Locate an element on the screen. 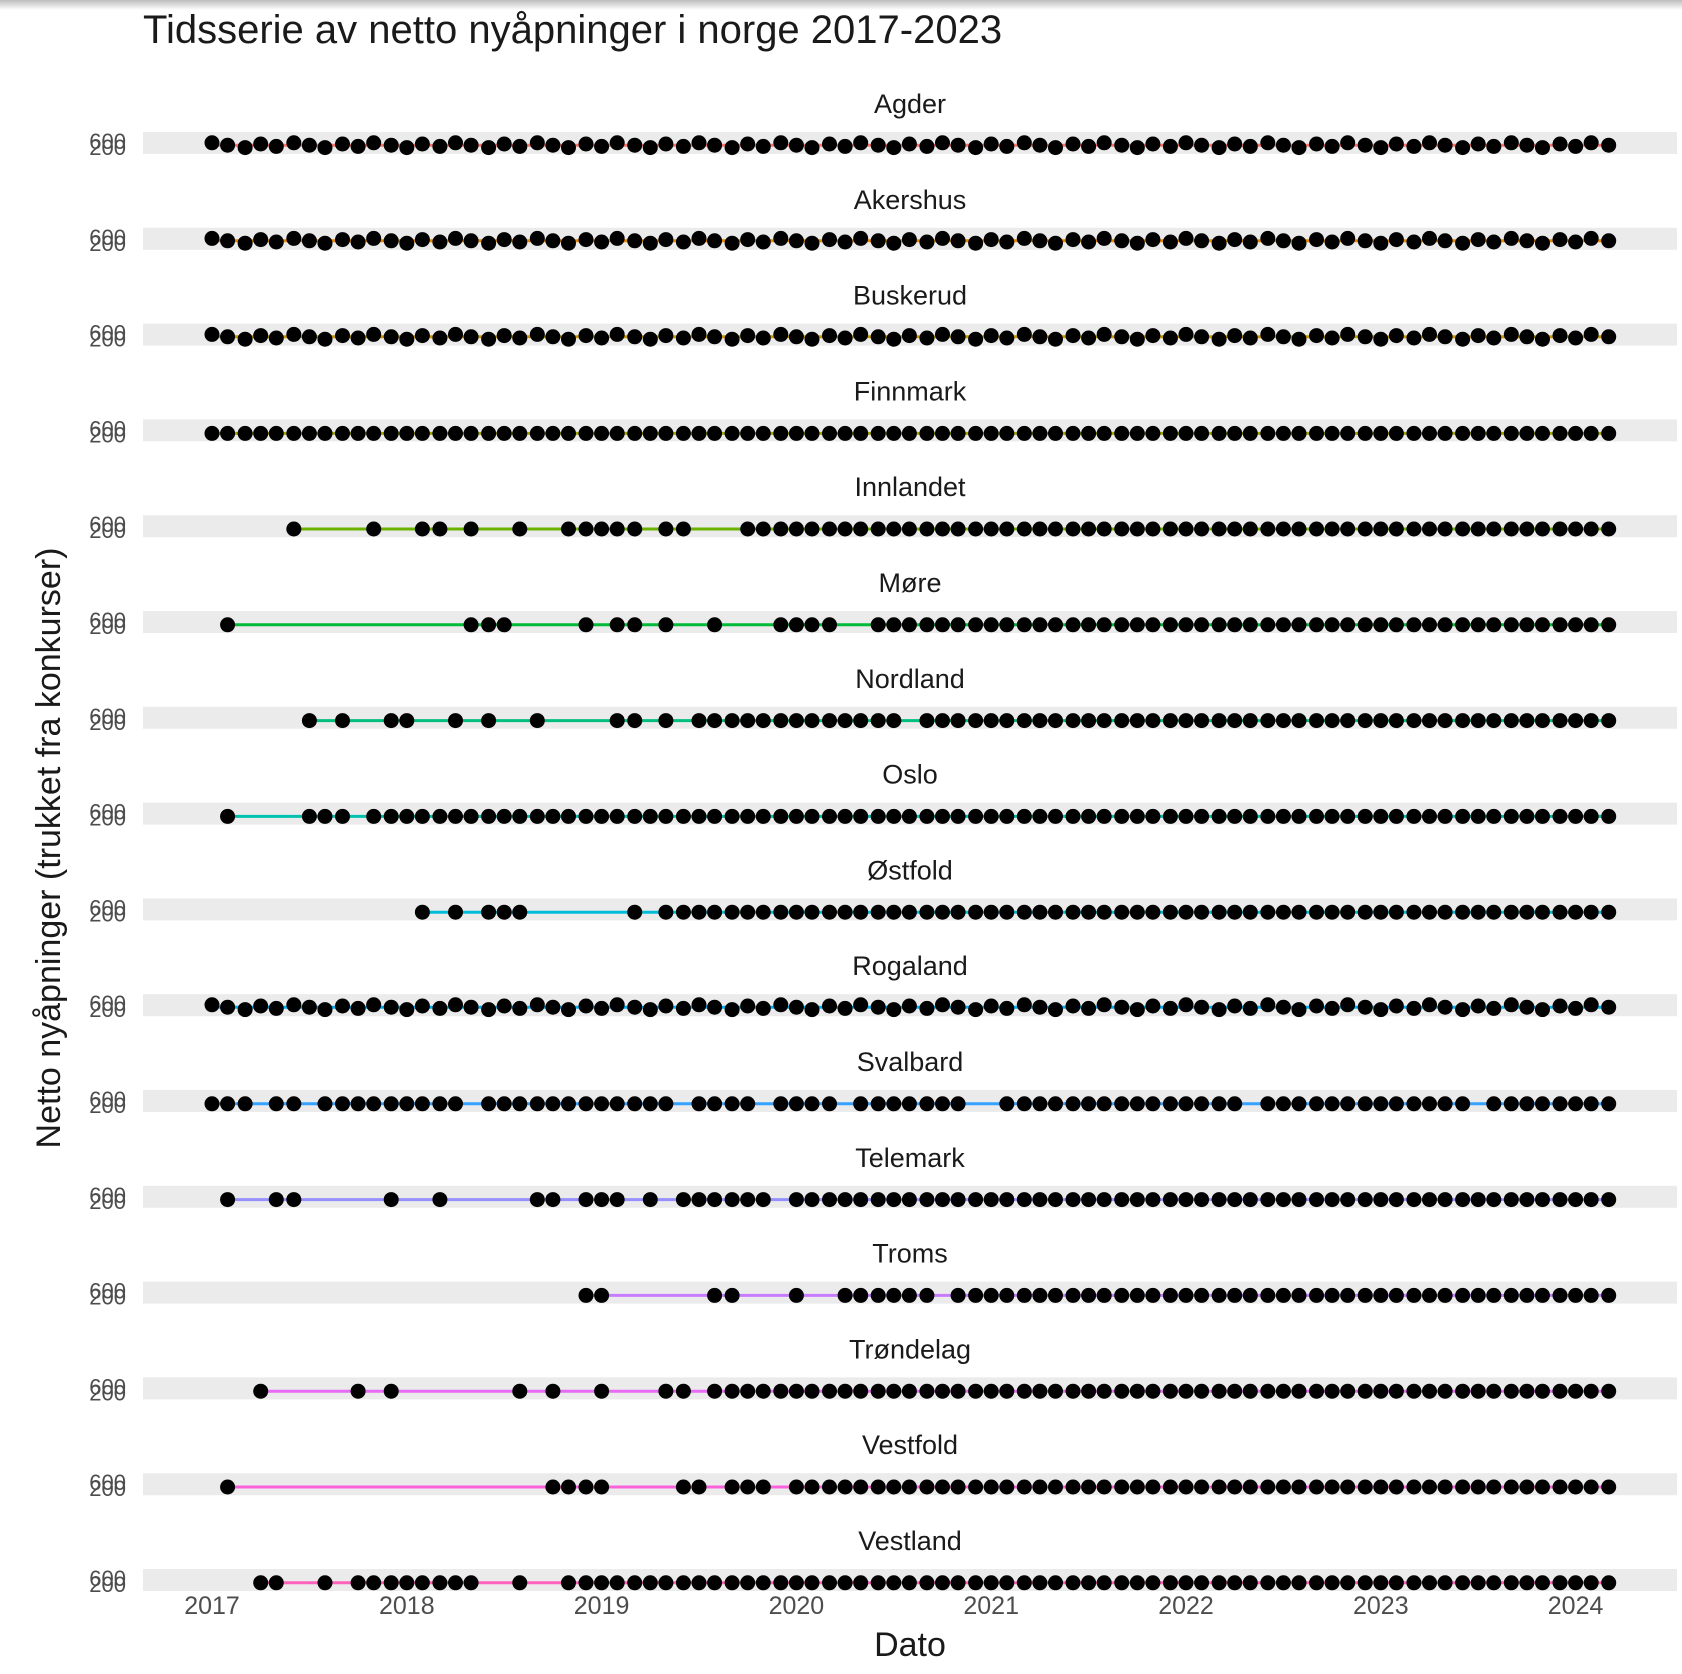 This screenshot has width=1682, height=1674. facet-label: Telemark is located at coordinates (910, 1158).